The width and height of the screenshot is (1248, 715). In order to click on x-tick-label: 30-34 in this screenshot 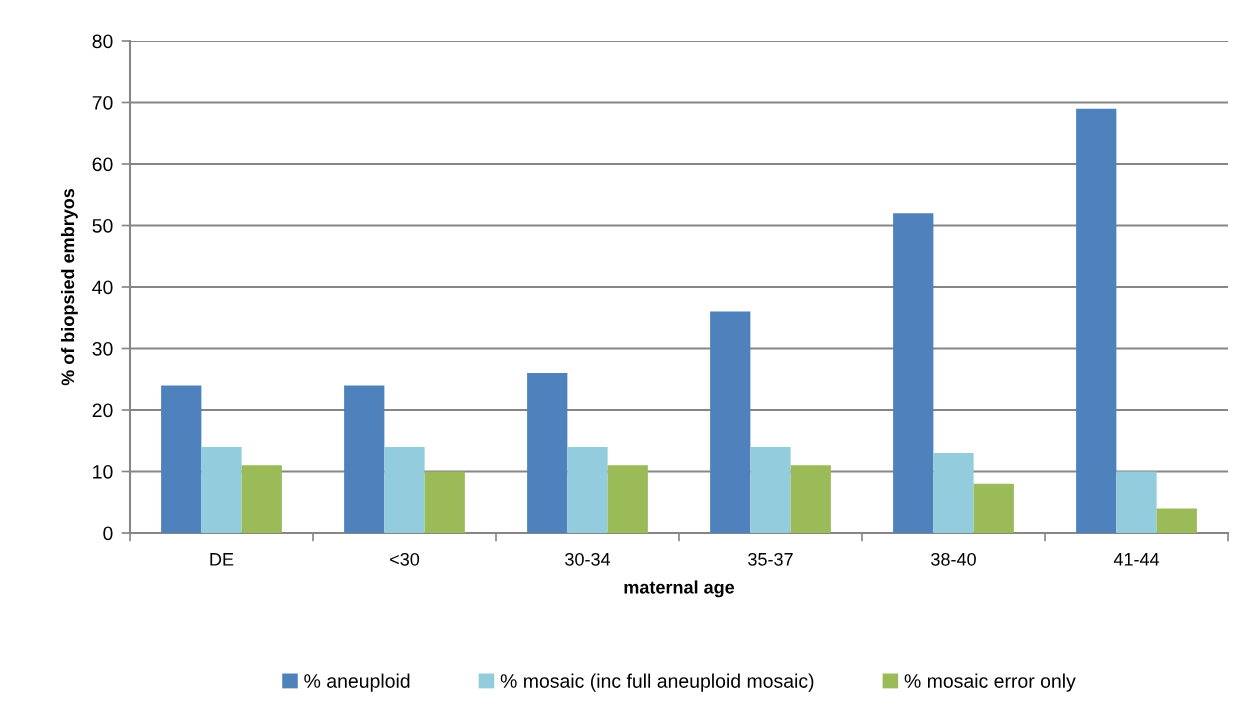, I will do `click(588, 559)`.